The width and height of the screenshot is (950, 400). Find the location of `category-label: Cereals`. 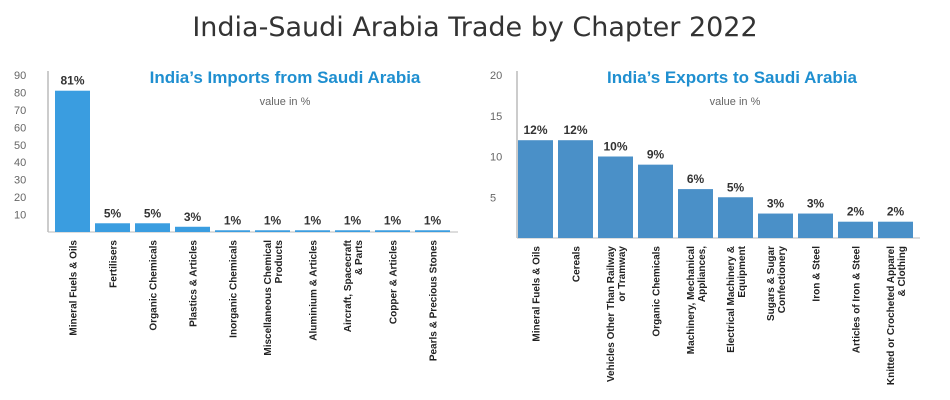

category-label: Cereals is located at coordinates (577, 264).